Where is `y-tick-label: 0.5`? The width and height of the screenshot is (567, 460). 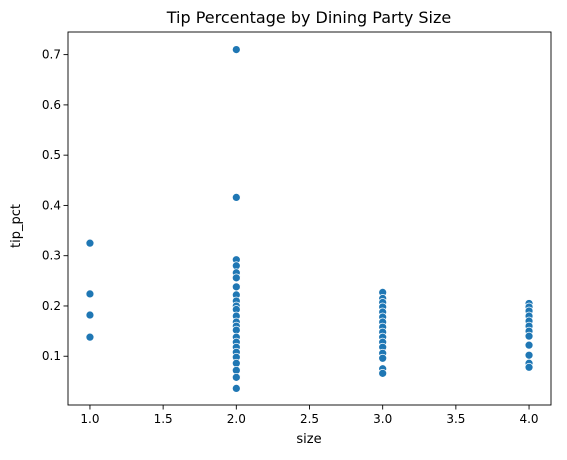
y-tick-label: 0.5 is located at coordinates (51, 155).